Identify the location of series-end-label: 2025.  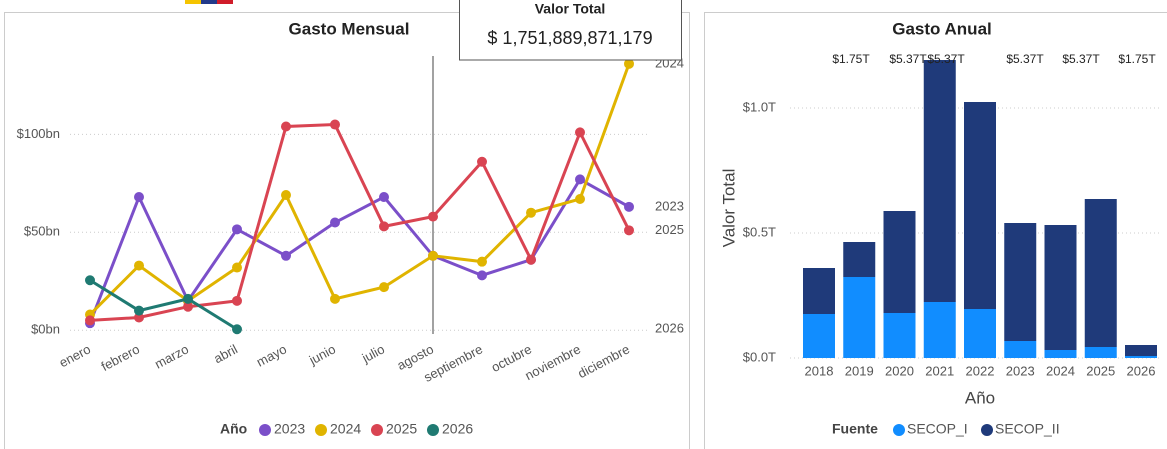
(669, 229).